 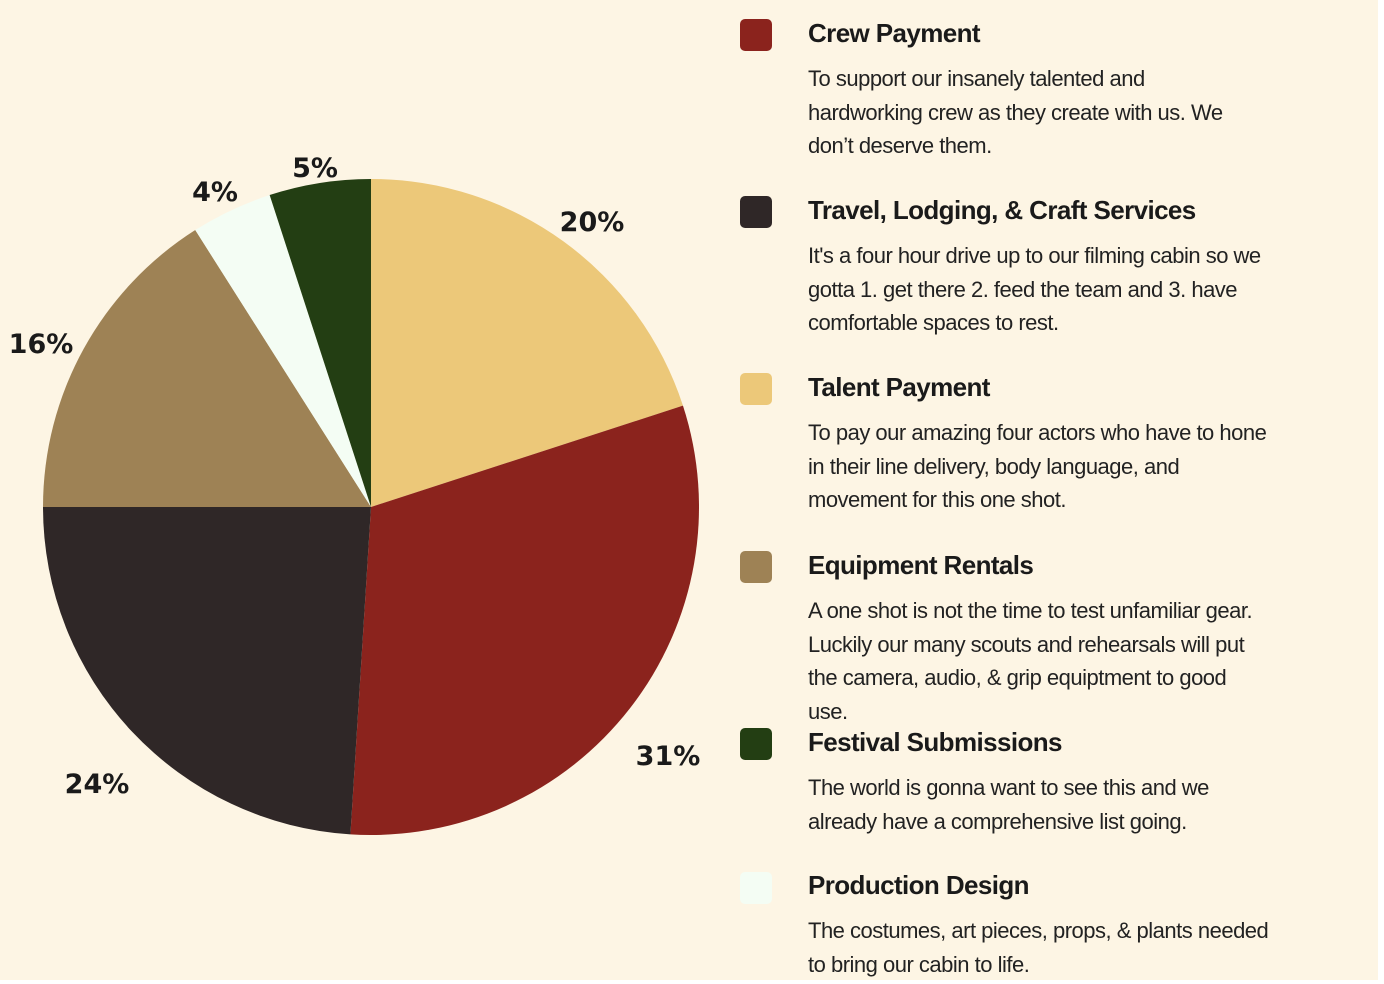 I want to click on pie-slice-talent-payment, so click(x=527, y=343).